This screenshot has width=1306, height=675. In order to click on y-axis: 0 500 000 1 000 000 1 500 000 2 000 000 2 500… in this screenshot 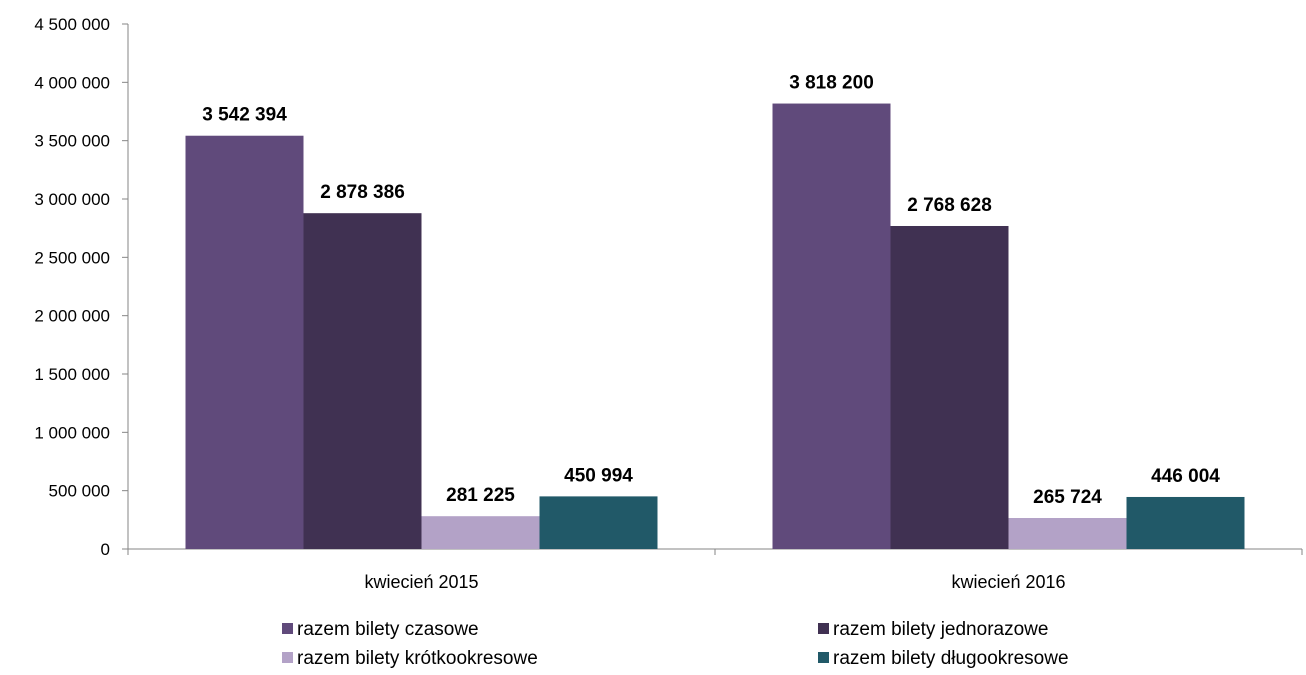, I will do `click(81, 287)`.